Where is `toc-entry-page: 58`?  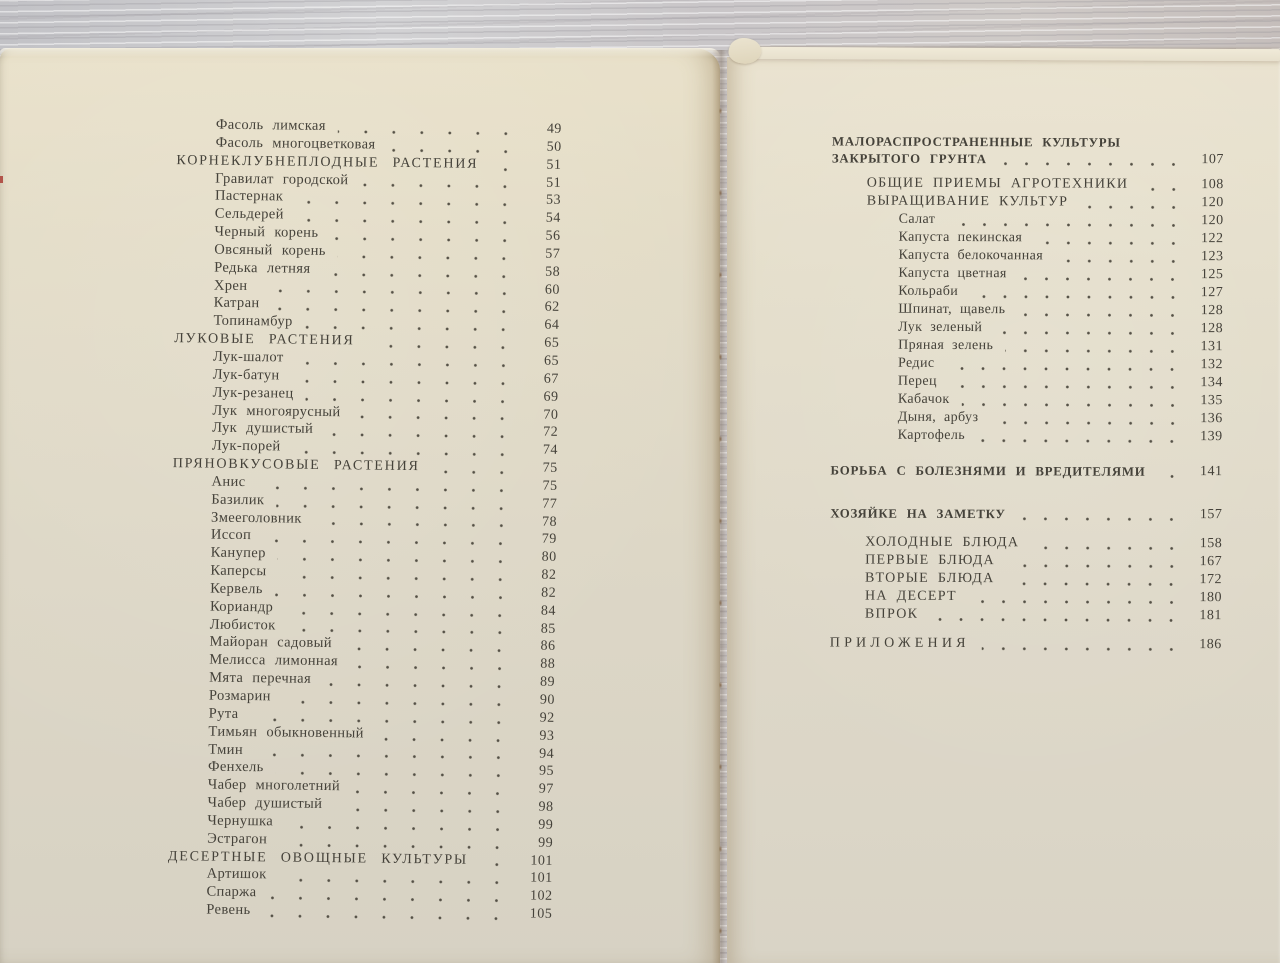
toc-entry-page: 58 is located at coordinates (553, 272).